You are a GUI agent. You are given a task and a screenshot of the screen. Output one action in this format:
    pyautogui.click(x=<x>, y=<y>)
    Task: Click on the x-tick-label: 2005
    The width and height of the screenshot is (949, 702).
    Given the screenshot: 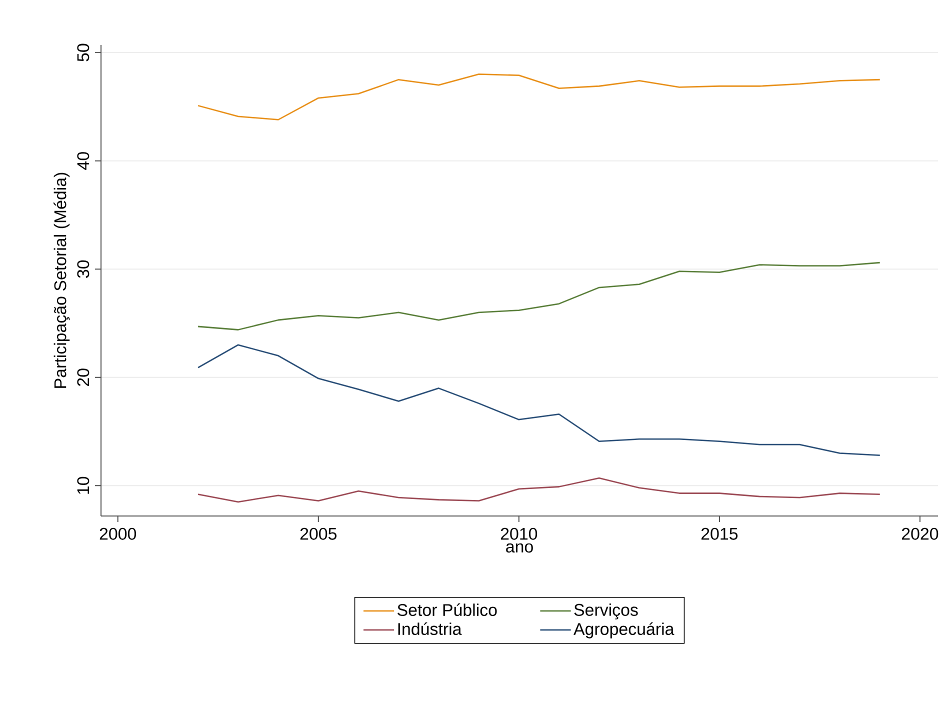 What is the action you would take?
    pyautogui.click(x=318, y=534)
    